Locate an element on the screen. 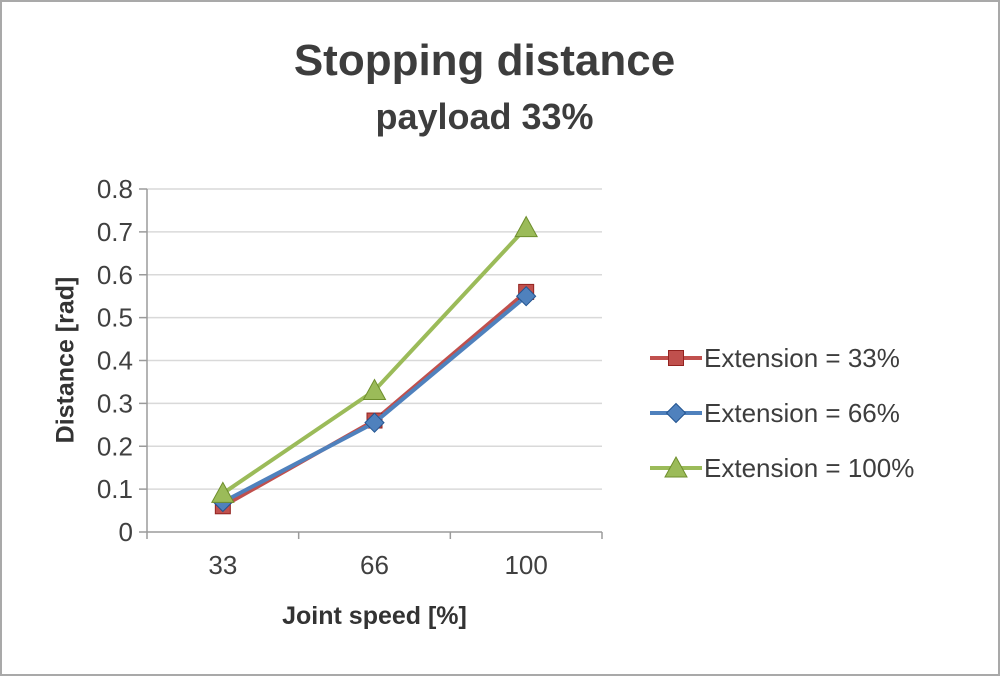 The height and width of the screenshot is (676, 1000). chart-title: Stopping distance is located at coordinates (484, 60).